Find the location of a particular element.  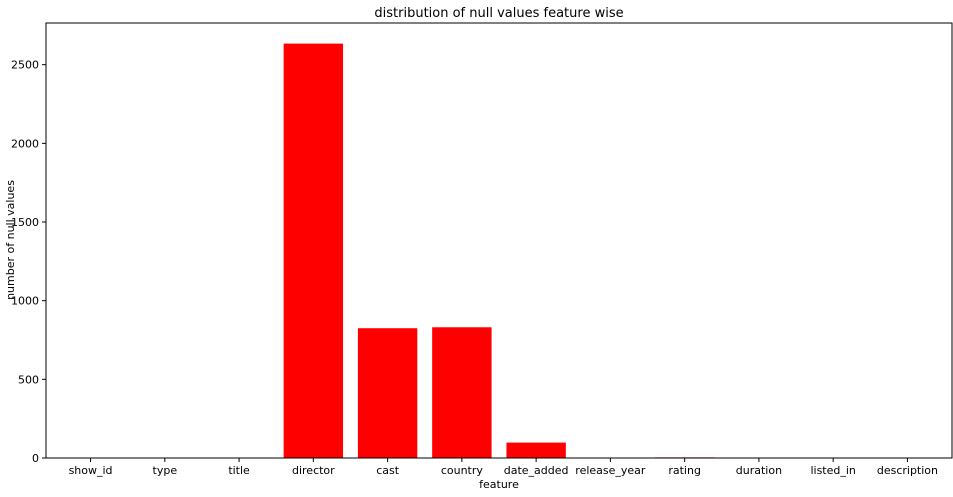

x-tick-label: type is located at coordinates (165, 470).